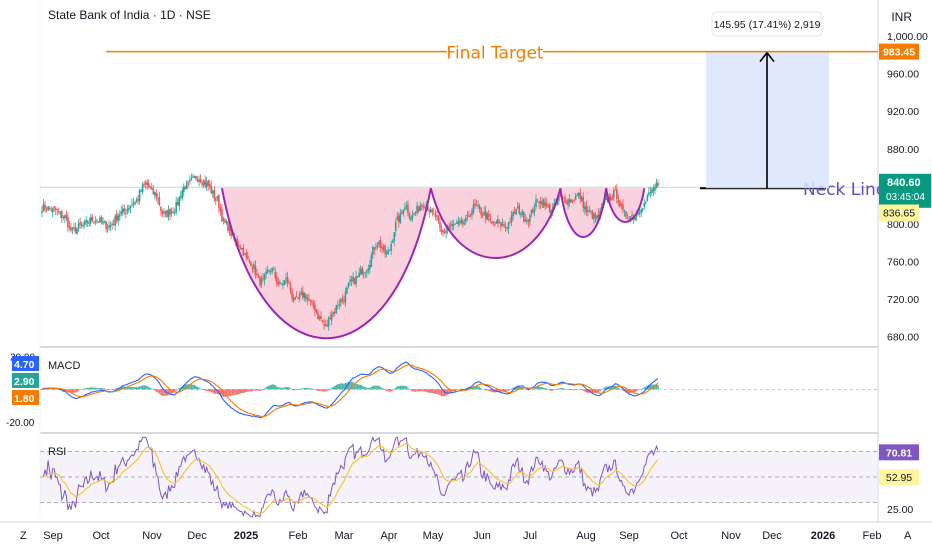  What do you see at coordinates (326, 264) in the screenshot?
I see `cup-outline` at bounding box center [326, 264].